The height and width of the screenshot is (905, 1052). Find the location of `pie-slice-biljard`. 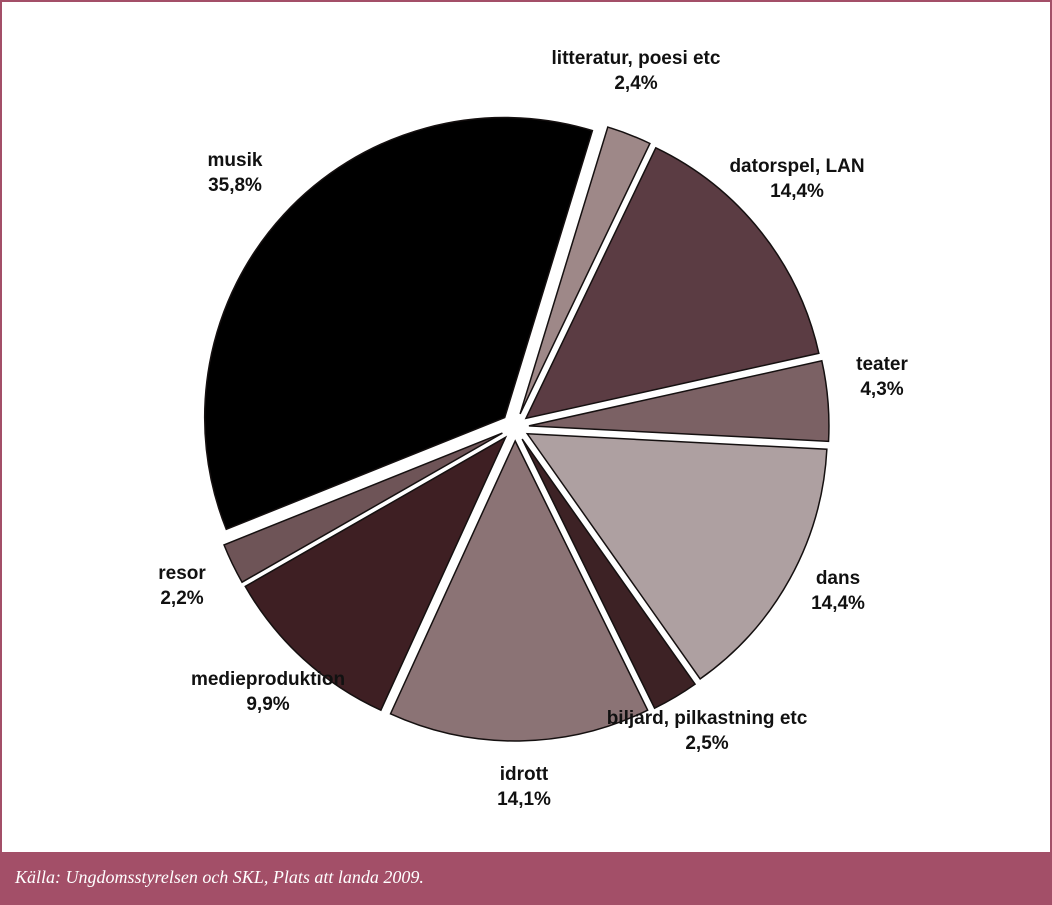

pie-slice-biljard is located at coordinates (609, 574).